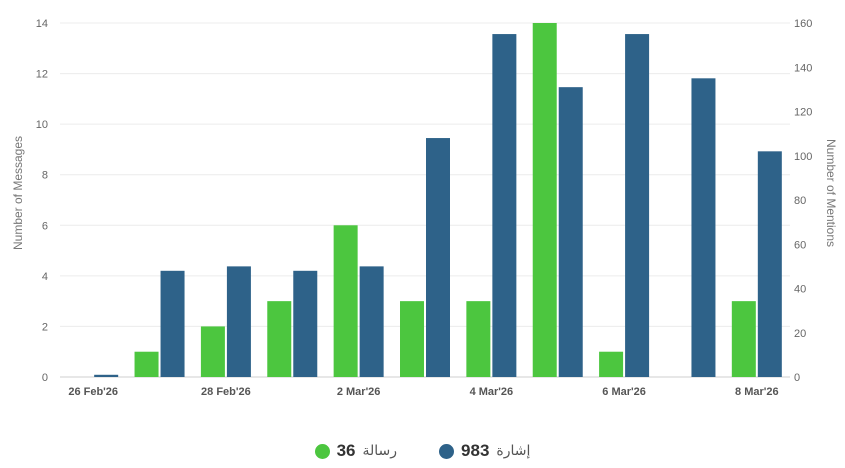  What do you see at coordinates (803, 24) in the screenshot?
I see `y-tick-label-right: 160` at bounding box center [803, 24].